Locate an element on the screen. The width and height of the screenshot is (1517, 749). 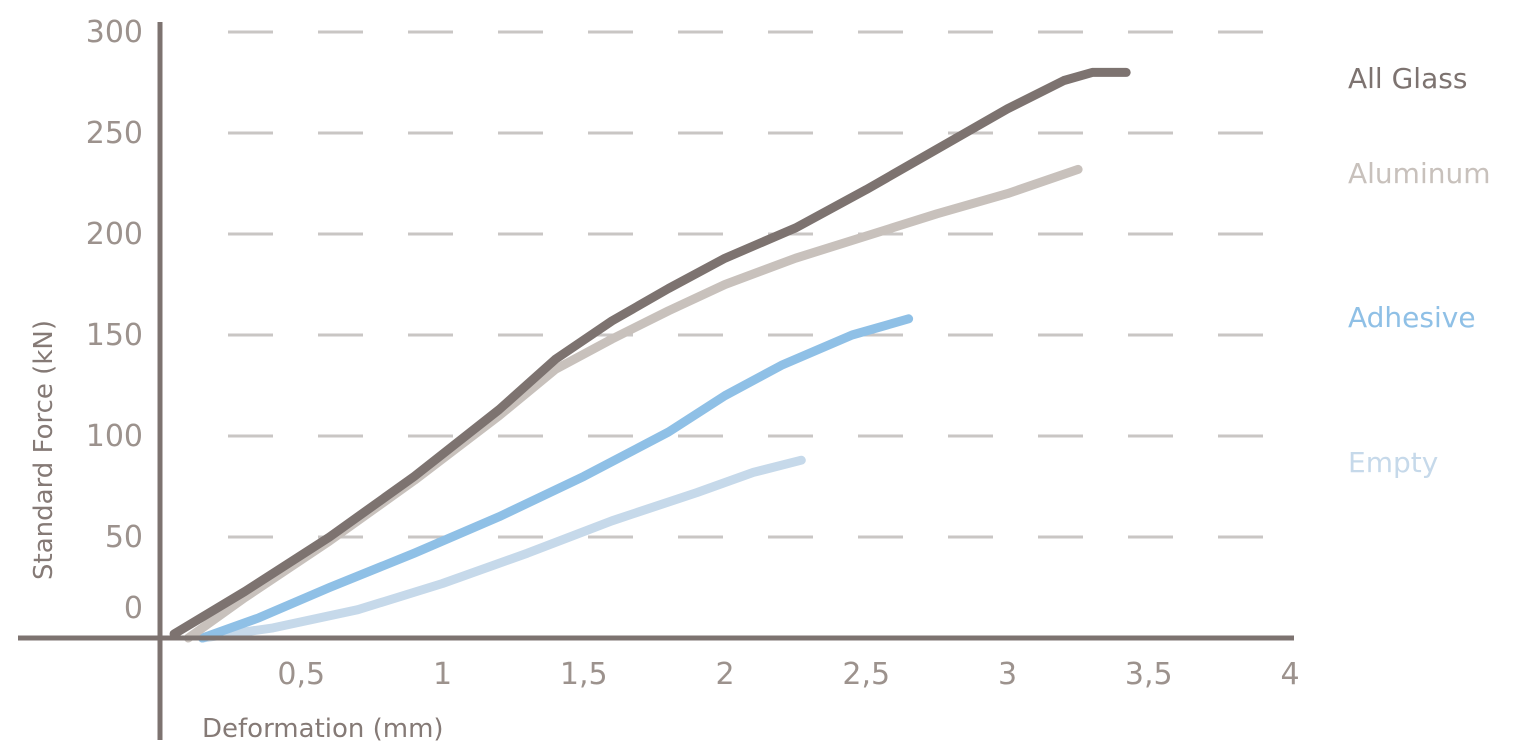
x-tick-label: 3,5 is located at coordinates (1149, 674).